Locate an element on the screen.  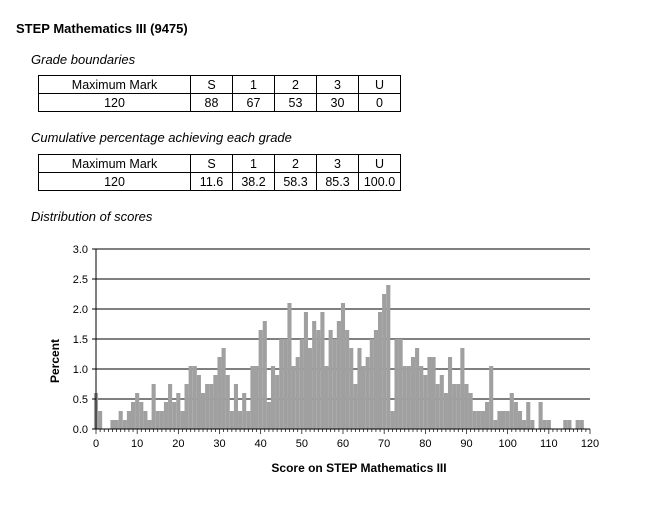
x-tick-label: 100 is located at coordinates (507, 444).